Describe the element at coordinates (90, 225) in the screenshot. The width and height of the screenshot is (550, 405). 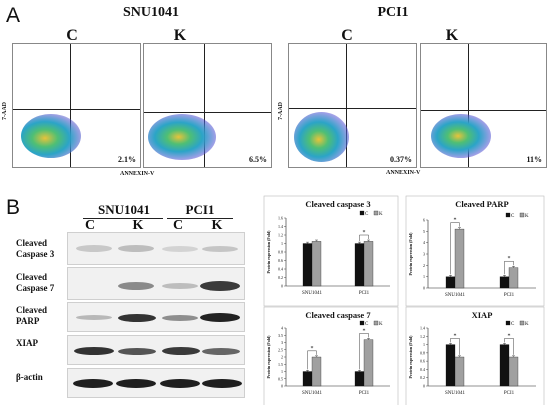
I see `panel-b-cond-c1: C` at that location.